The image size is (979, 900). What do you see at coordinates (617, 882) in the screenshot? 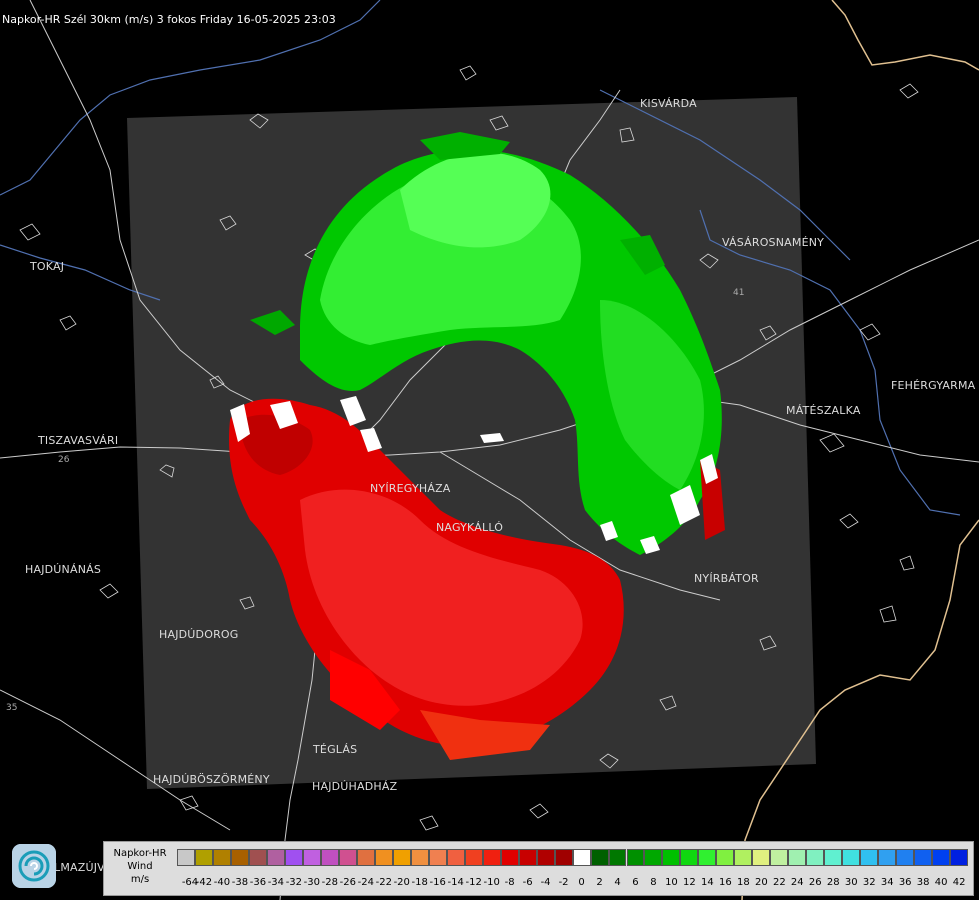
I see `legend-tick-label: 4` at bounding box center [617, 882].